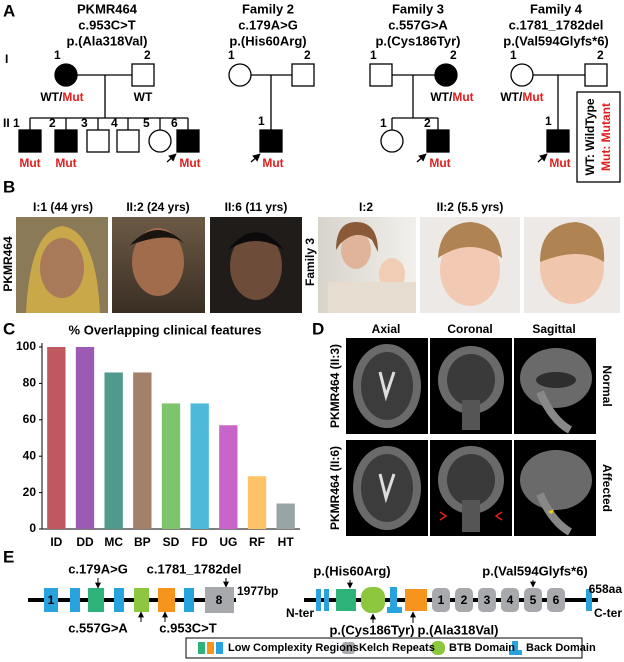 The image size is (624, 662). Describe the element at coordinates (300, 613) in the screenshot. I see `terminus-label: N-ter` at that location.